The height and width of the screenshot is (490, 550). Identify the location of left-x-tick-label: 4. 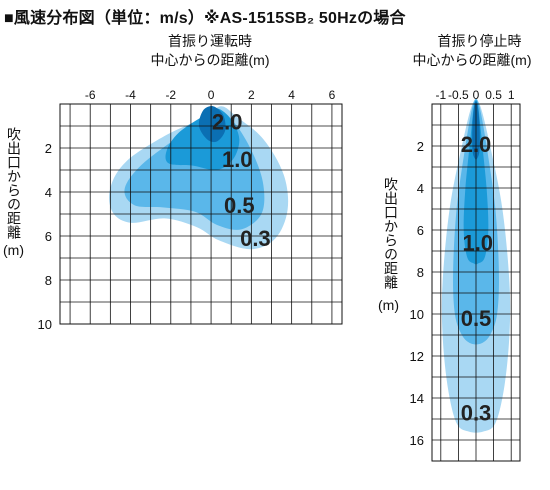
(291, 95).